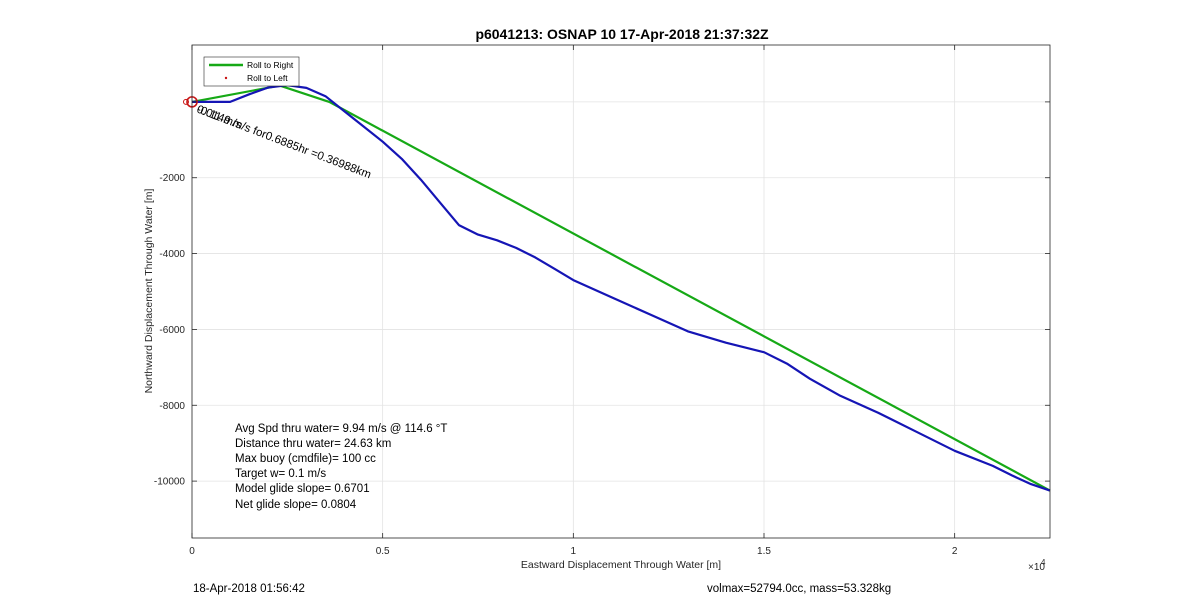 This screenshot has height=606, width=1200. What do you see at coordinates (621, 565) in the screenshot?
I see `x-axis-label: Eastward Displacement Through Water [m]` at bounding box center [621, 565].